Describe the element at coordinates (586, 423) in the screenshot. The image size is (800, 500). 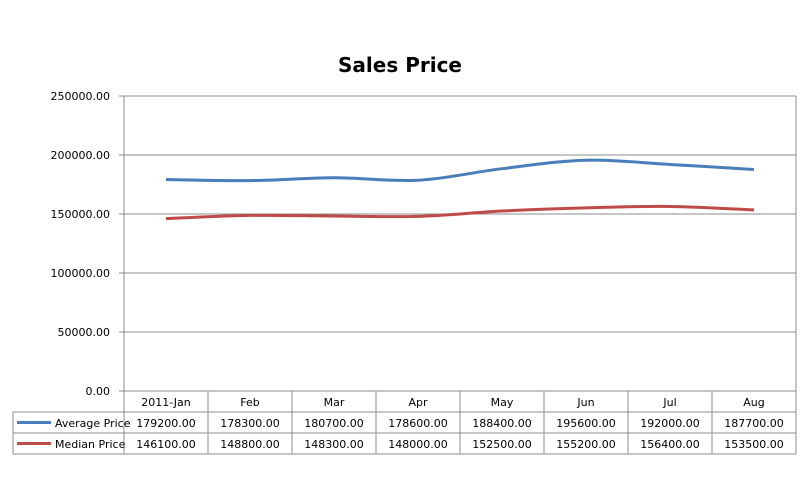
I see `table-cell: 195600.00` at that location.